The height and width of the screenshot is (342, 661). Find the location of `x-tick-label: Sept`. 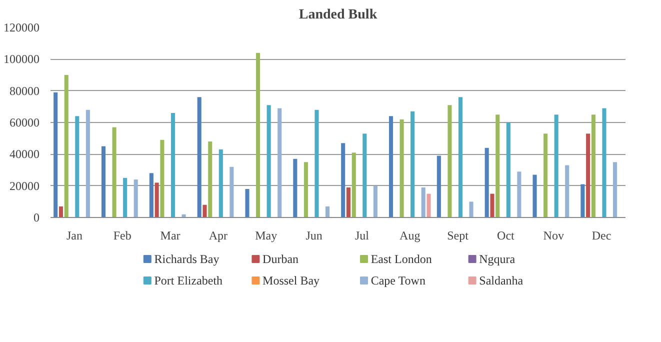

x-tick-label: Sept is located at coordinates (458, 235).